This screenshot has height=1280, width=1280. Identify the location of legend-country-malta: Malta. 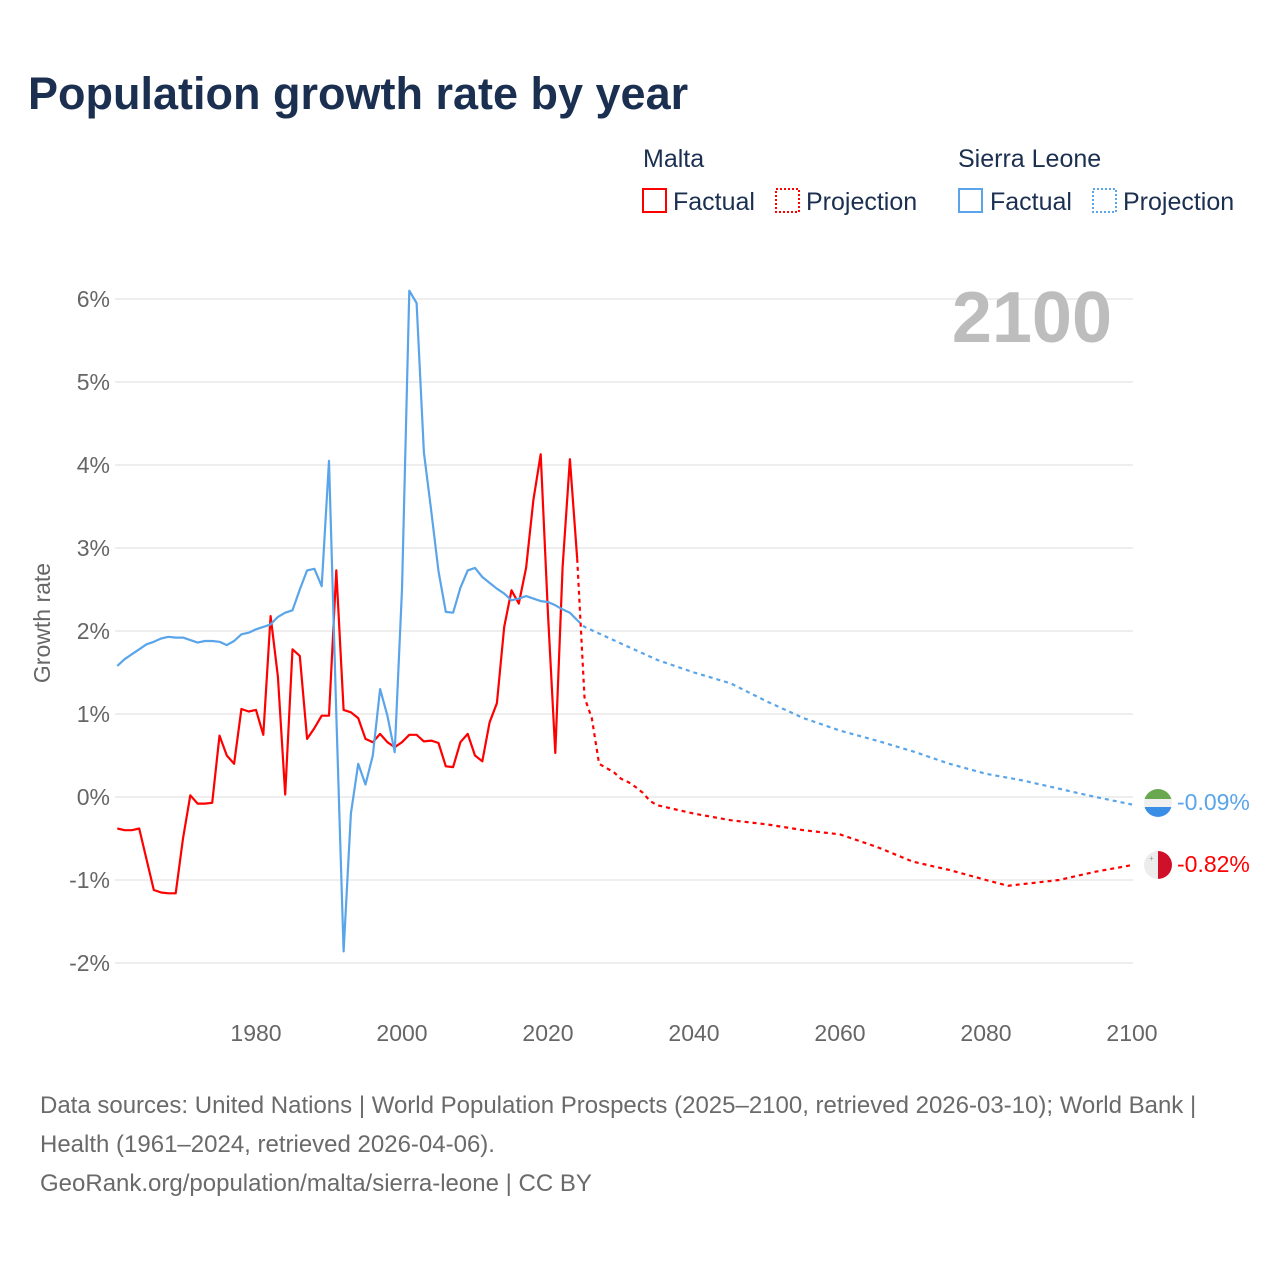
(673, 159).